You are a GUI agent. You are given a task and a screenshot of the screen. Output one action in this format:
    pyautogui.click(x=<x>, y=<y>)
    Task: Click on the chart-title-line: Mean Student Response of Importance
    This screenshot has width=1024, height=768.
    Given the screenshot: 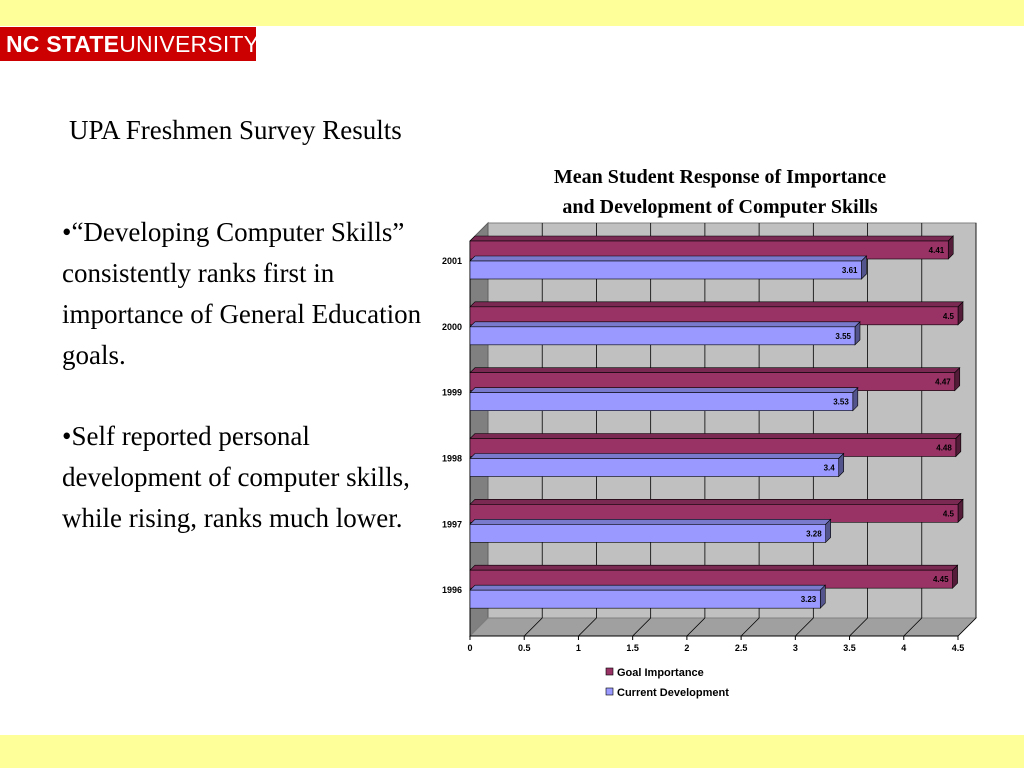 What is the action you would take?
    pyautogui.click(x=720, y=177)
    